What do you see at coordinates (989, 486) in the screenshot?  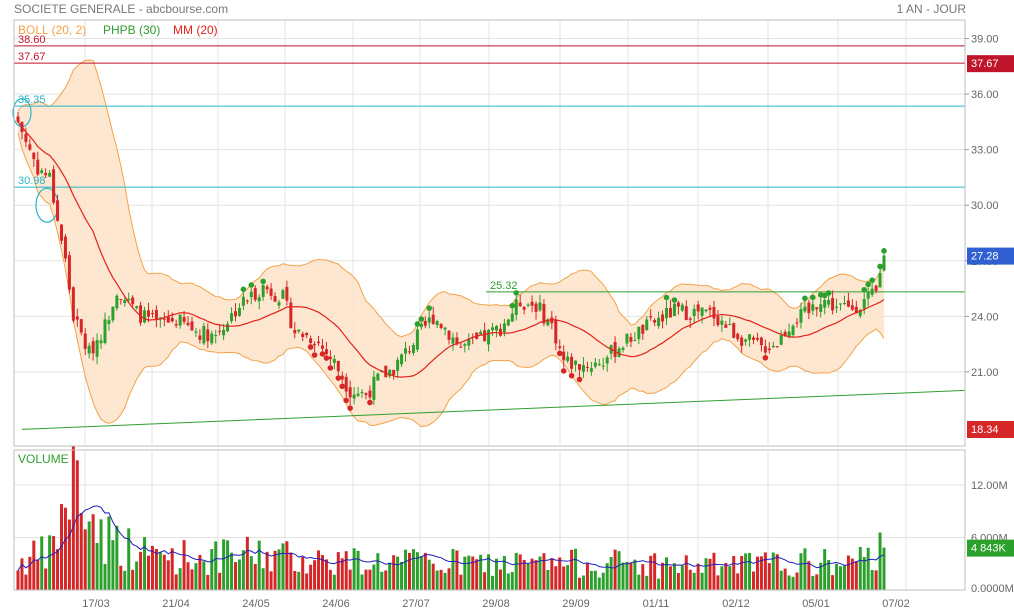 I see `volume-tick-label: 12.00M` at bounding box center [989, 486].